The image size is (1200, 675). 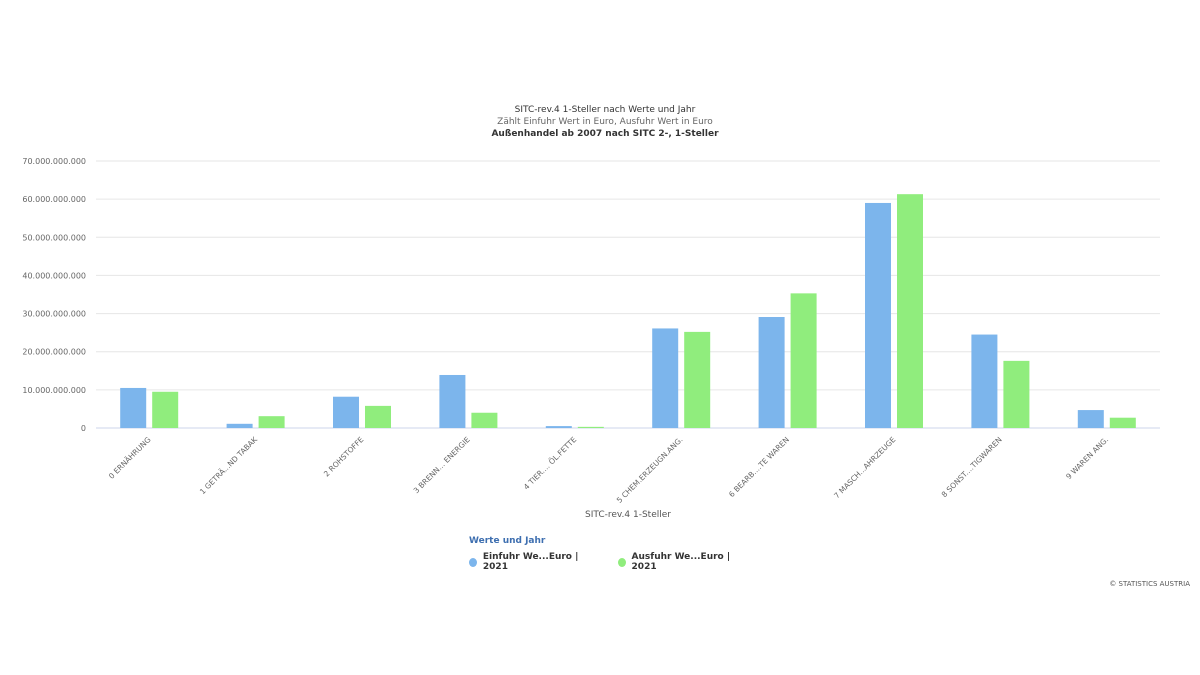 What do you see at coordinates (1087, 458) in the screenshot?
I see `x-tick-label: 9 WAREN ANG.` at bounding box center [1087, 458].